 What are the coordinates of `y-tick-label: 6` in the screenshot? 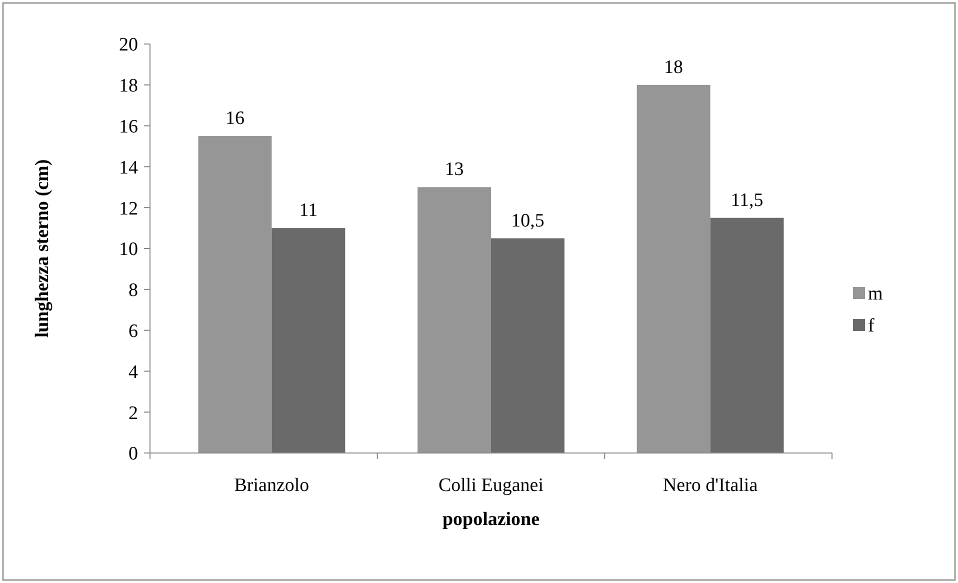 It's located at (133, 331).